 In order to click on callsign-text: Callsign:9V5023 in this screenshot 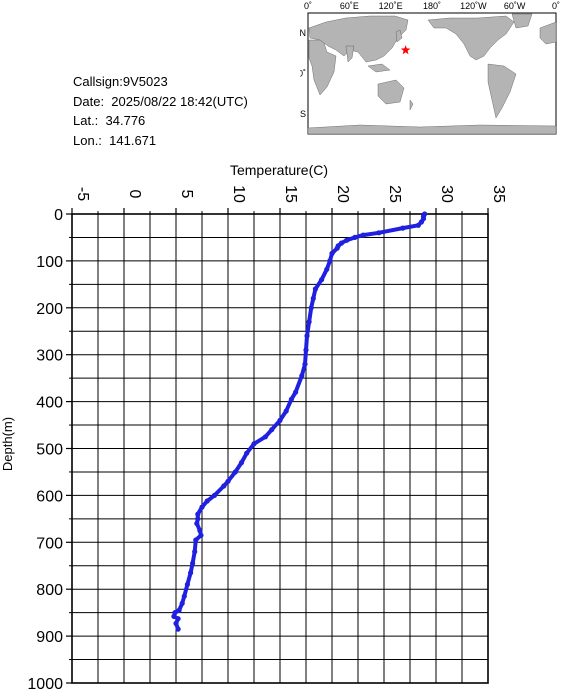, I will do `click(120, 81)`.